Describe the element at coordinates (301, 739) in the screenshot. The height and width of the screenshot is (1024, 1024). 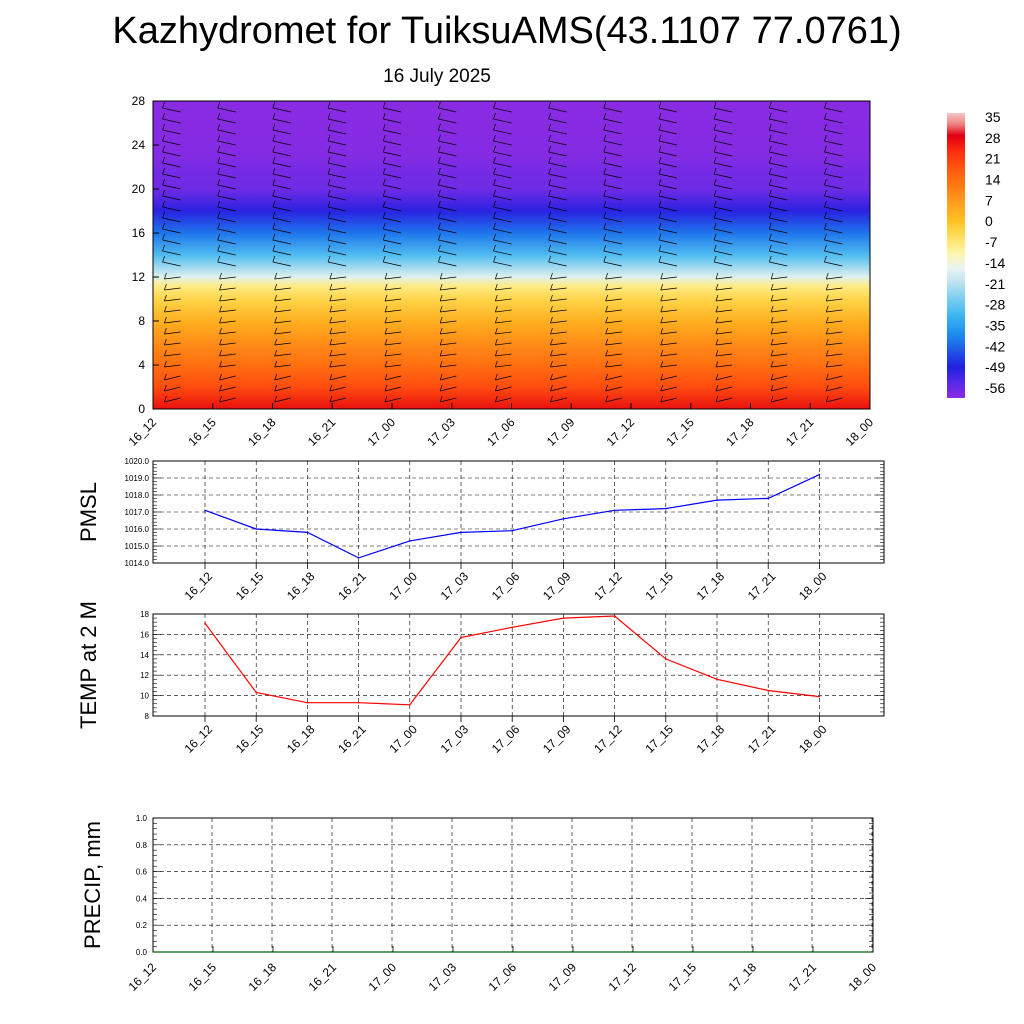
I see `x-tick-label: 16_18` at that location.